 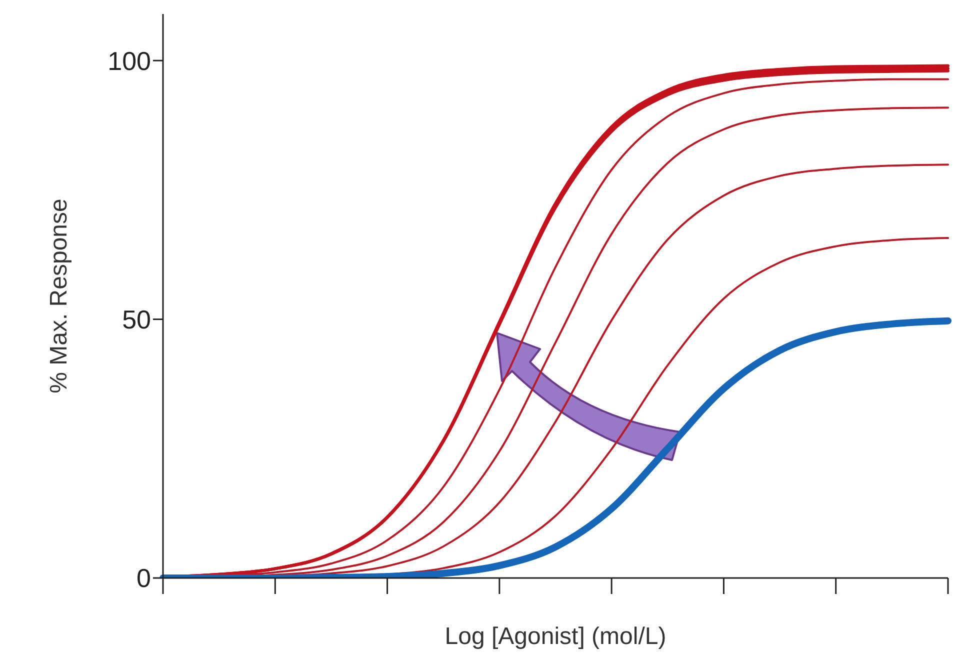 I want to click on y-tick-label: 0, so click(x=143, y=578).